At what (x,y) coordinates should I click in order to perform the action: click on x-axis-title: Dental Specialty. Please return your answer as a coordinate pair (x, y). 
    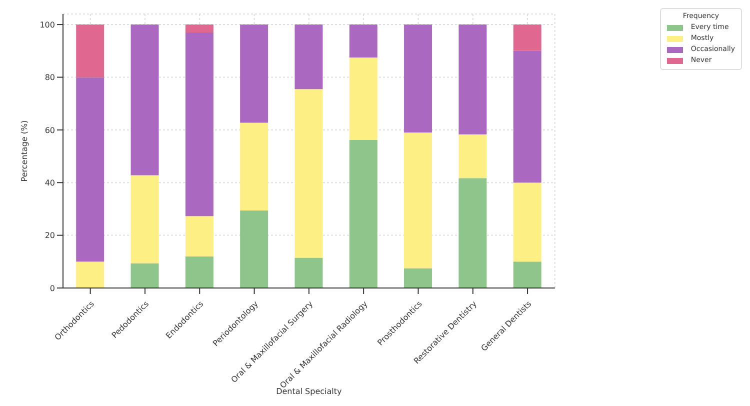
    Looking at the image, I should click on (309, 391).